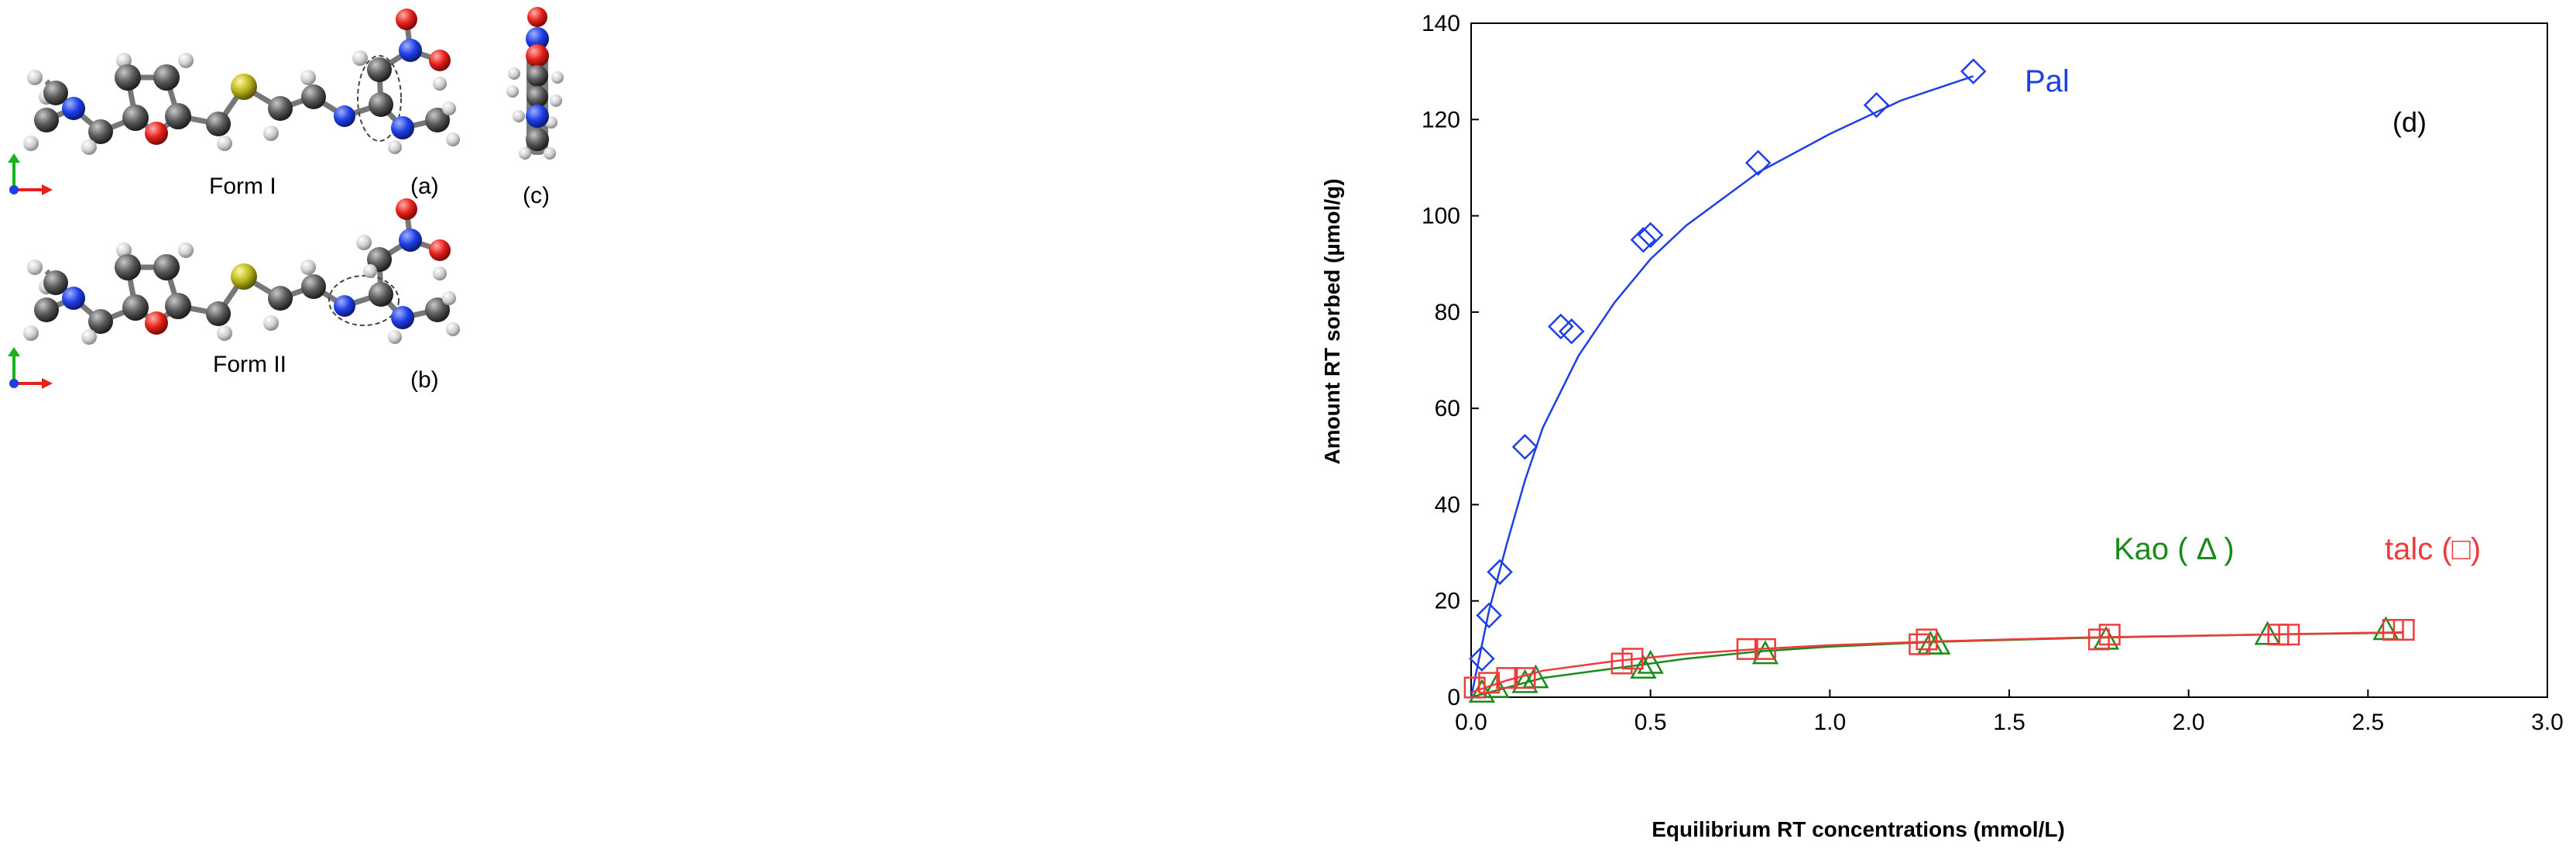 This screenshot has height=856, width=2576. Describe the element at coordinates (1441, 24) in the screenshot. I see `y-tick-label: 140` at that location.